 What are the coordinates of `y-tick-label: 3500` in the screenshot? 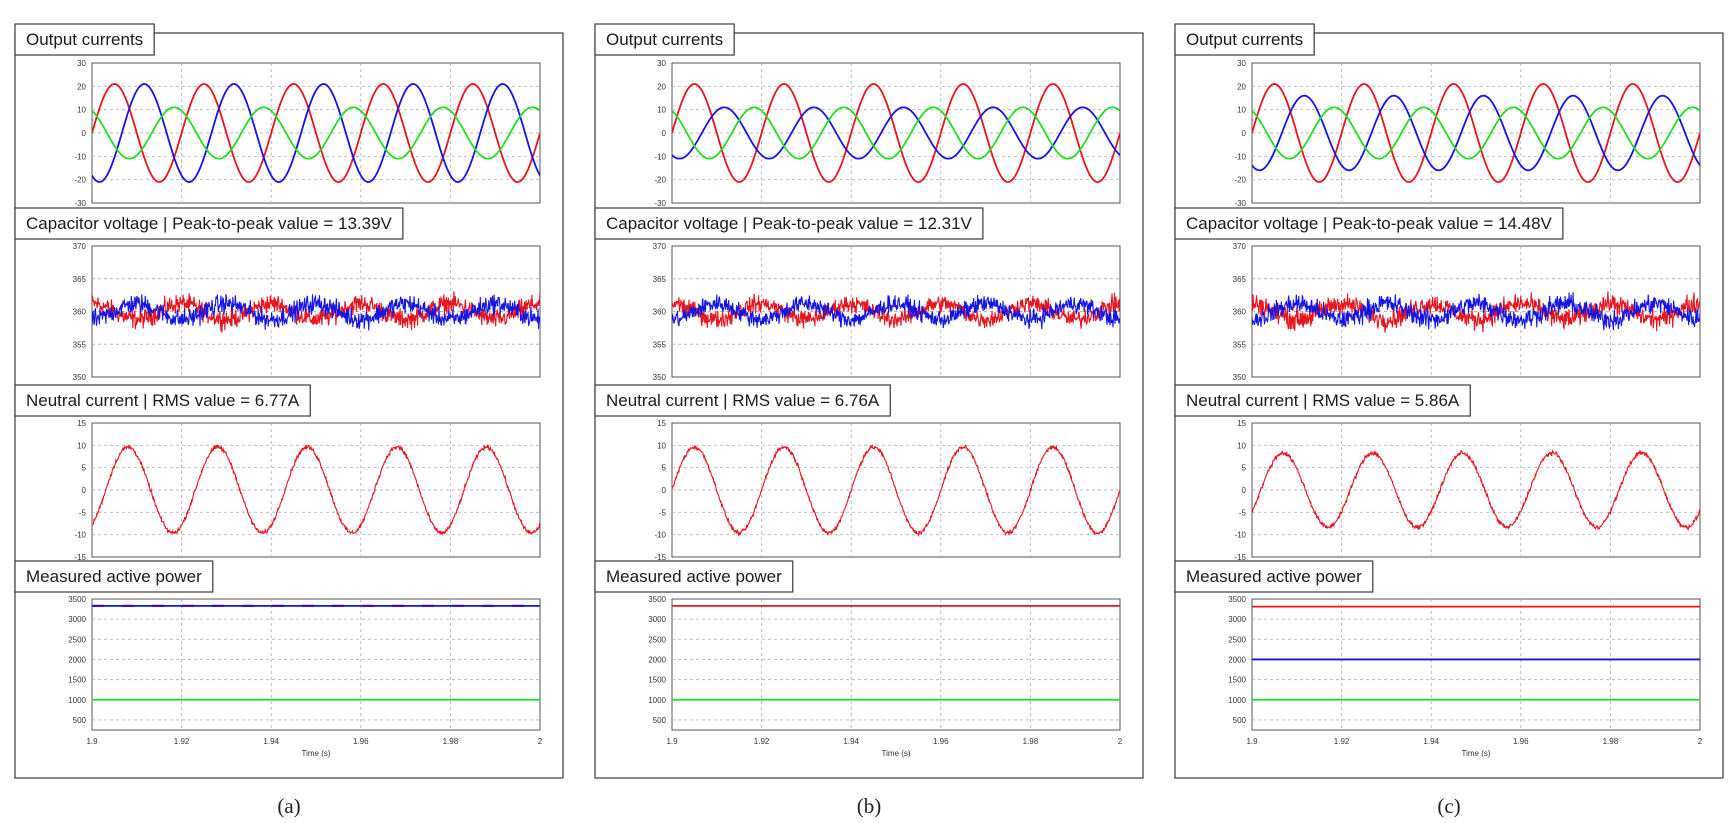 It's located at (1237, 599).